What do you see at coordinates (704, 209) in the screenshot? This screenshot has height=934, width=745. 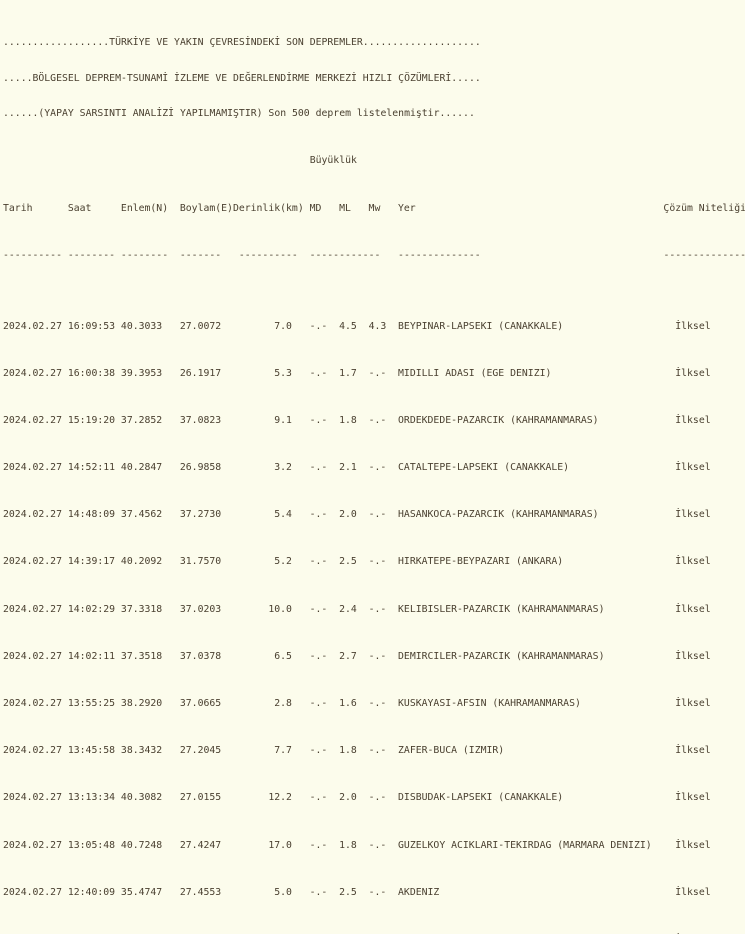 I see `column-header-quality: Çözüm Niteliği` at bounding box center [704, 209].